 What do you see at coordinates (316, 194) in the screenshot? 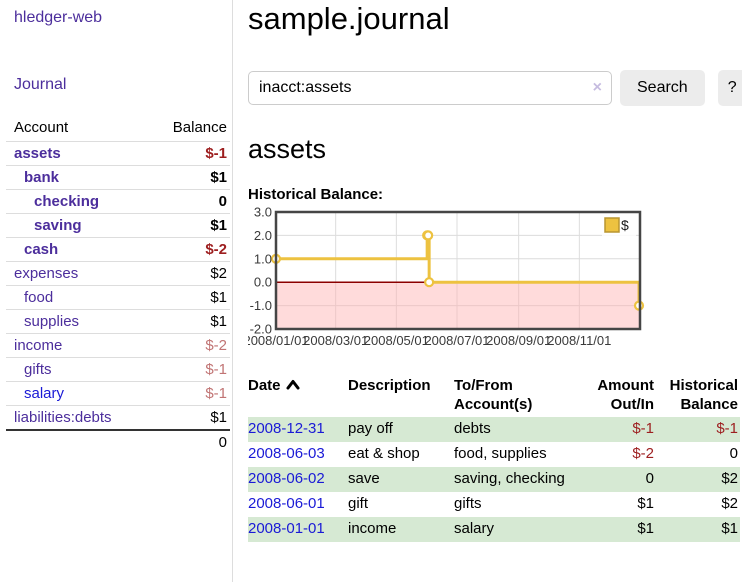
I see `chart-title: Historical Balance:` at bounding box center [316, 194].